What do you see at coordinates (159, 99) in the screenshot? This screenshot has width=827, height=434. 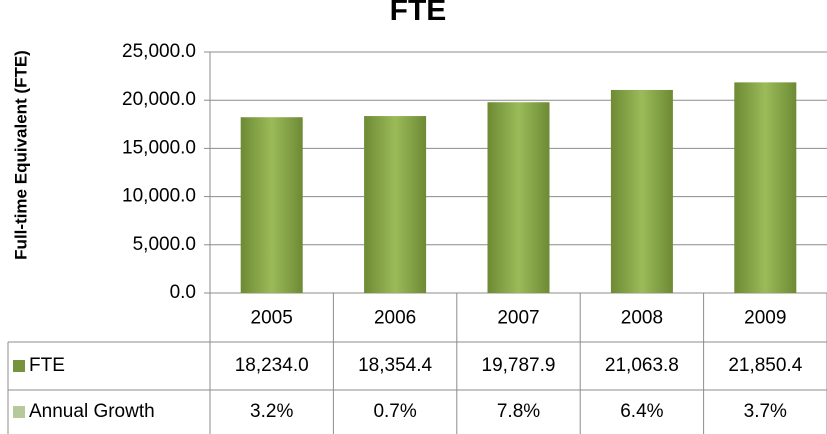 I see `y-tick-label: 20,000.0` at bounding box center [159, 99].